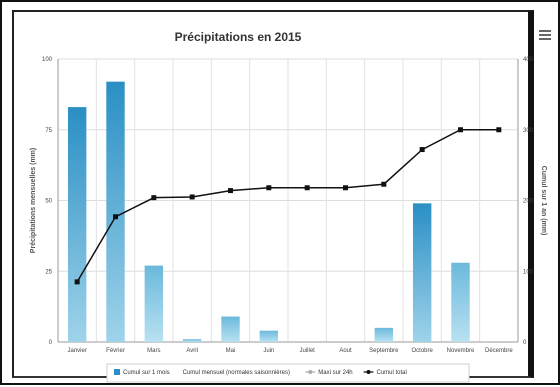 The image size is (560, 387). I want to click on bar-juin, so click(269, 336).